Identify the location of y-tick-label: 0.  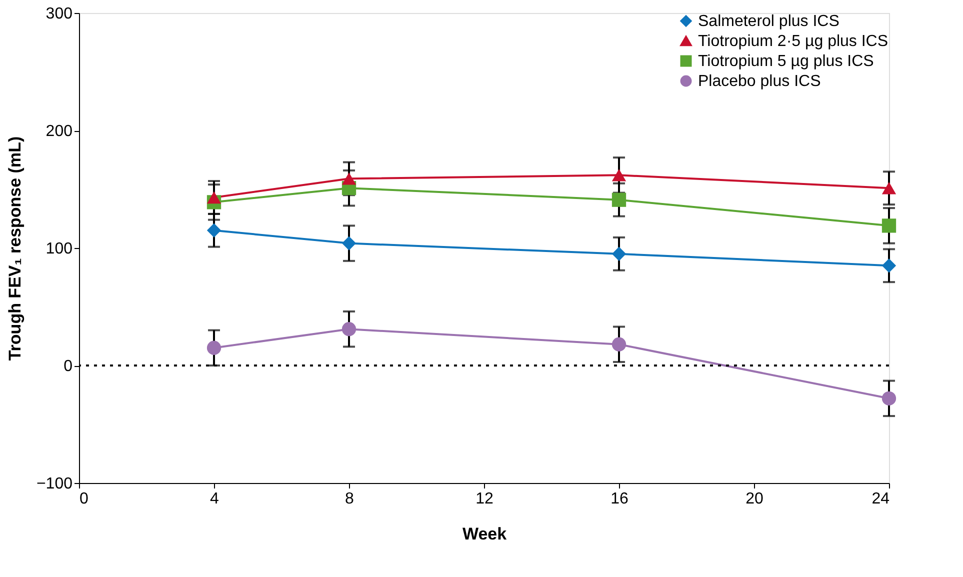
(68, 366).